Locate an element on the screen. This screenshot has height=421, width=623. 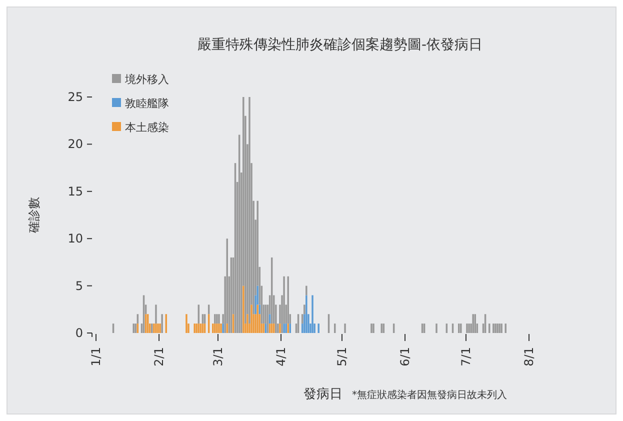
x-tick-label: 3/1 is located at coordinates (217, 356).